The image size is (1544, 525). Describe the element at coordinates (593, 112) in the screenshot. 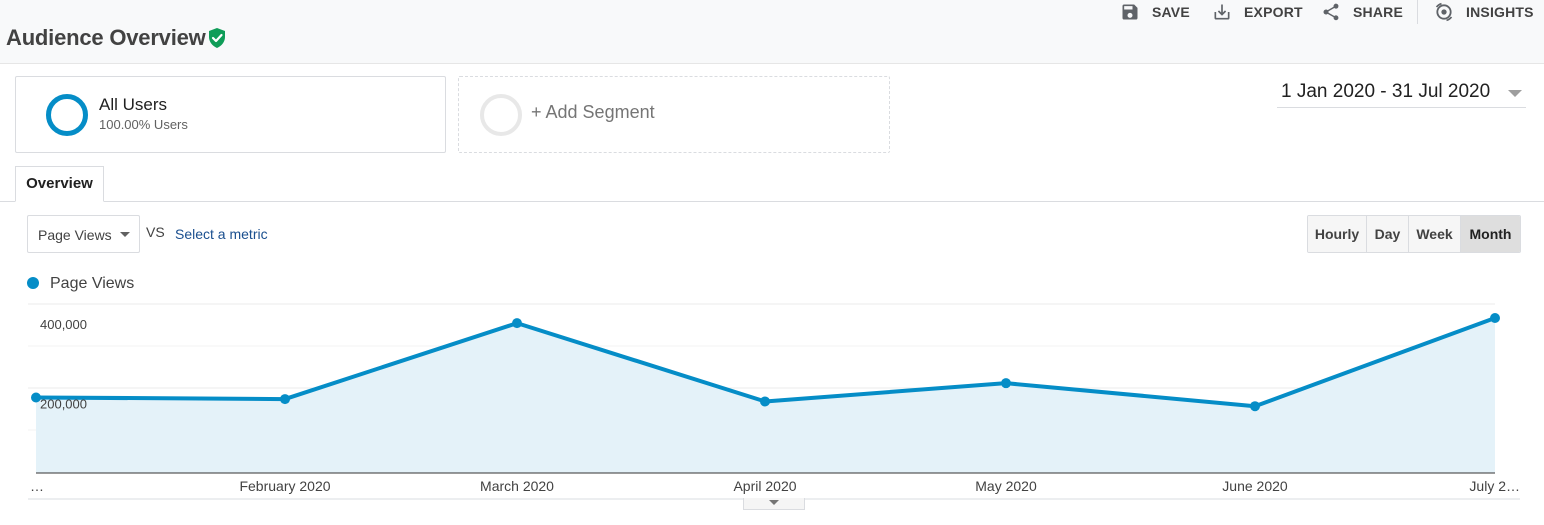

I see `add-segment-label: + Add Segment` at that location.